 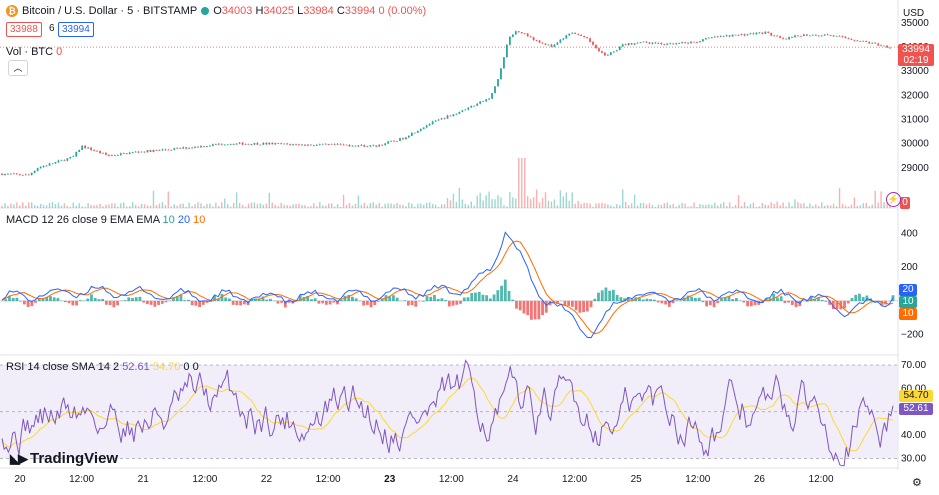 What do you see at coordinates (893, 199) in the screenshot?
I see `lightning-icon: ⚡` at bounding box center [893, 199].